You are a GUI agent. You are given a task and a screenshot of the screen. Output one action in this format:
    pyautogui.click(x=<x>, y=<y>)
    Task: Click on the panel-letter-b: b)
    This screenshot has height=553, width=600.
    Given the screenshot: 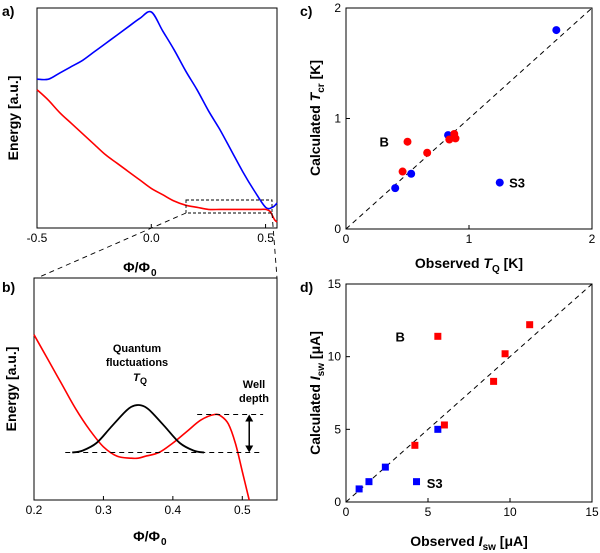 What is the action you would take?
    pyautogui.click(x=8, y=287)
    